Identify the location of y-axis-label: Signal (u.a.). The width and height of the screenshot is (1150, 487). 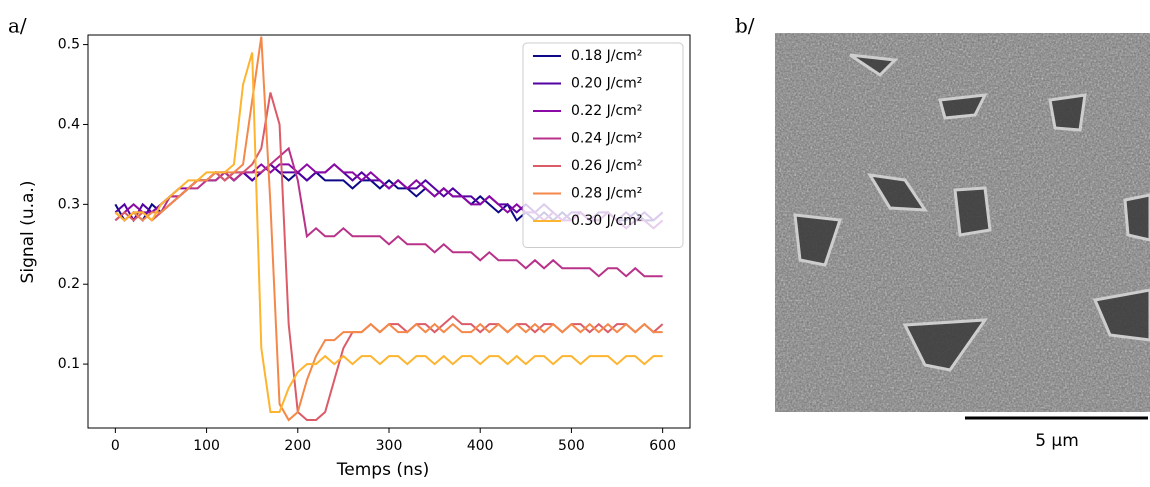
(28, 232).